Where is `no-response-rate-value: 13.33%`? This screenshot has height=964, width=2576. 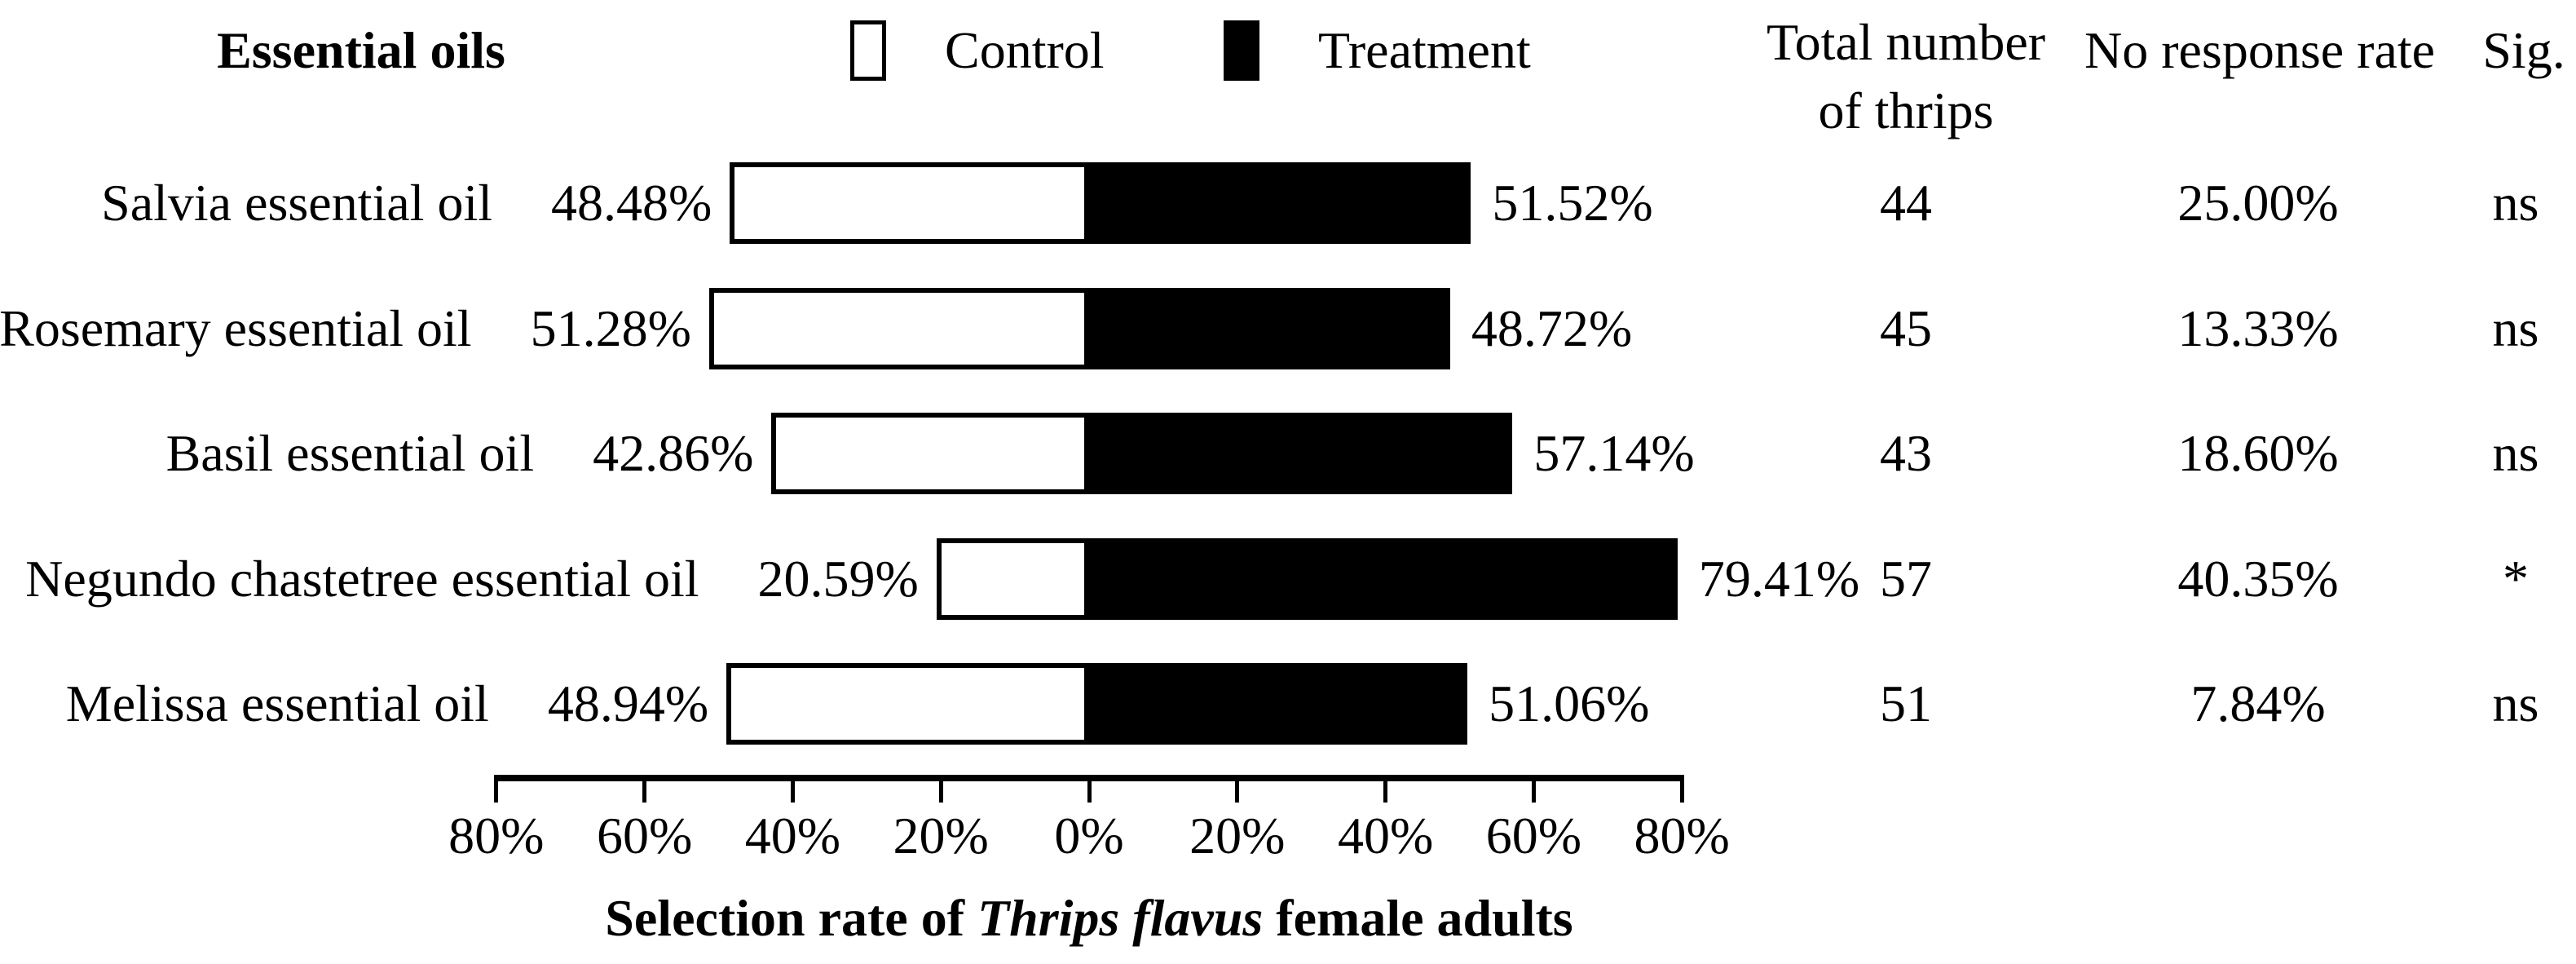 no-response-rate-value: 13.33% is located at coordinates (2258, 328).